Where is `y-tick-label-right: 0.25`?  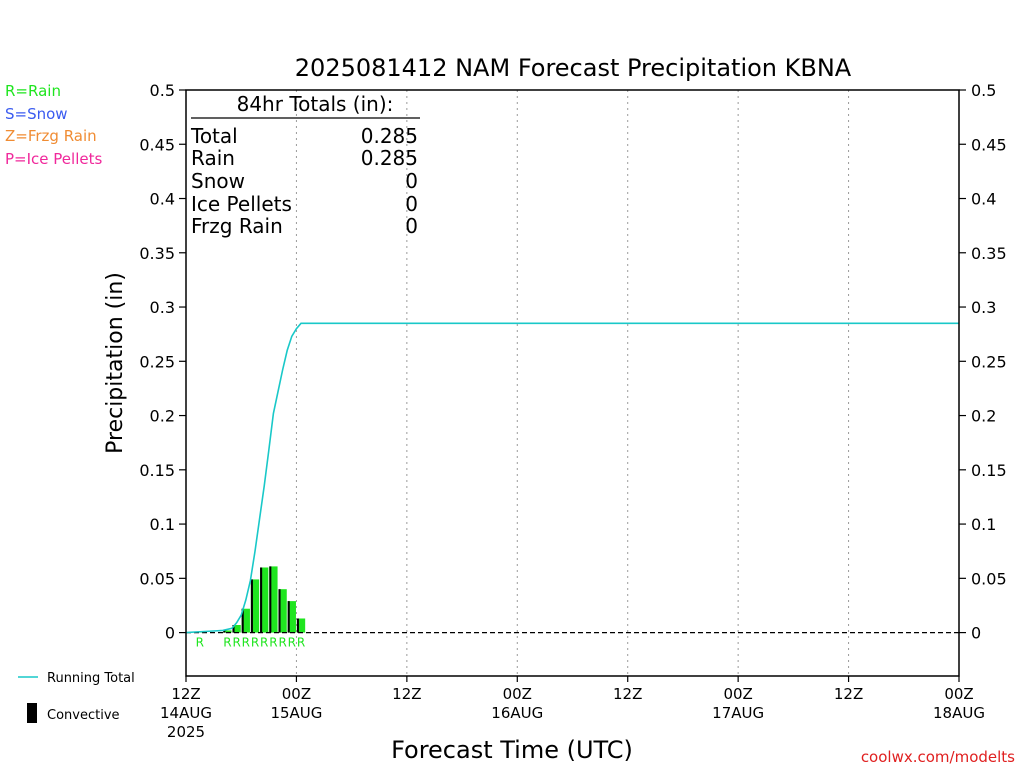
y-tick-label-right: 0.25 is located at coordinates (989, 361).